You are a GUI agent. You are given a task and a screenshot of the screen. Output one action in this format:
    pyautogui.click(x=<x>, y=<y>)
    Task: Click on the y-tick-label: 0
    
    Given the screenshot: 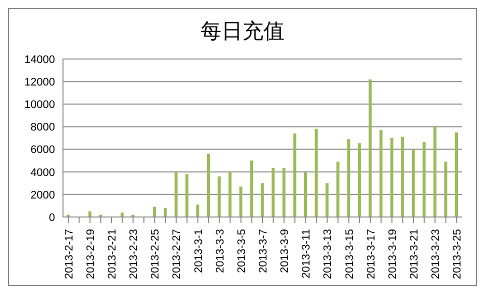 What is the action you would take?
    pyautogui.click(x=51, y=218)
    